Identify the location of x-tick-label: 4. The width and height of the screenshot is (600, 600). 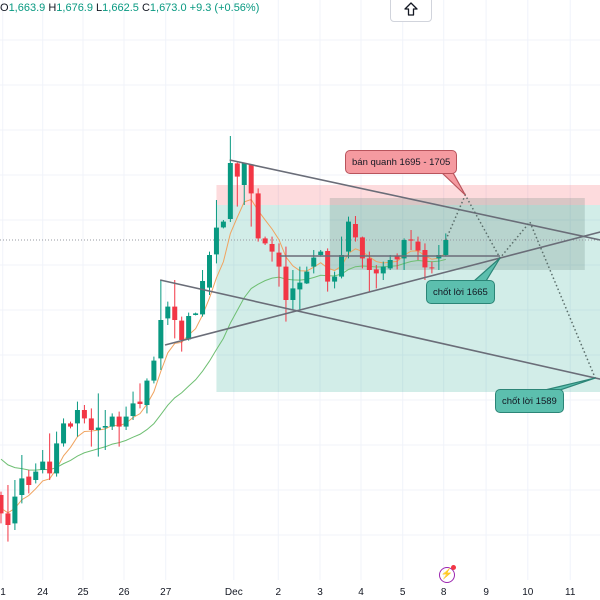
(361, 592).